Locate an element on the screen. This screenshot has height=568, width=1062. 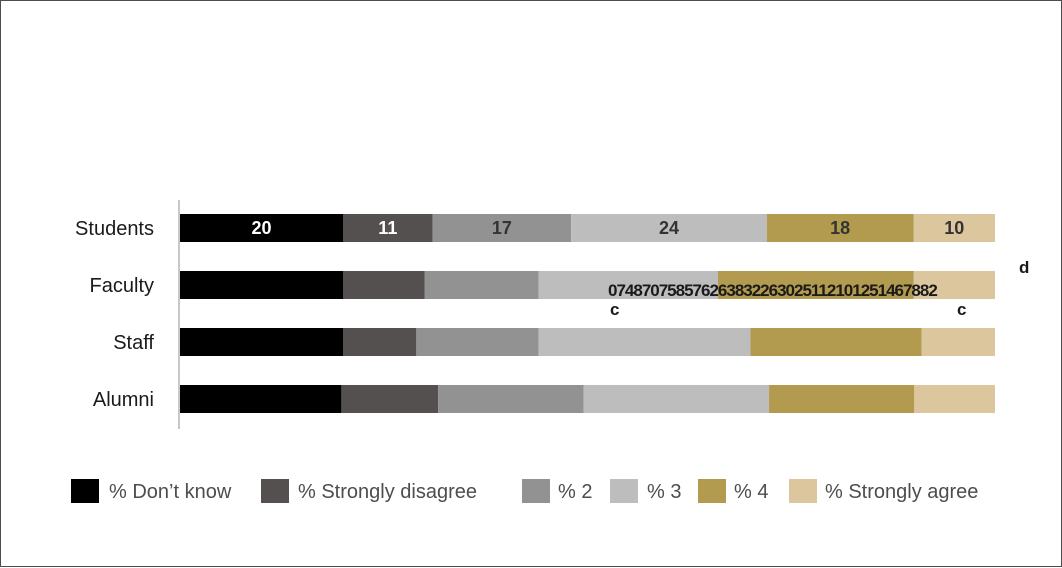
bar-students-strongly-agree is located at coordinates (954, 228).